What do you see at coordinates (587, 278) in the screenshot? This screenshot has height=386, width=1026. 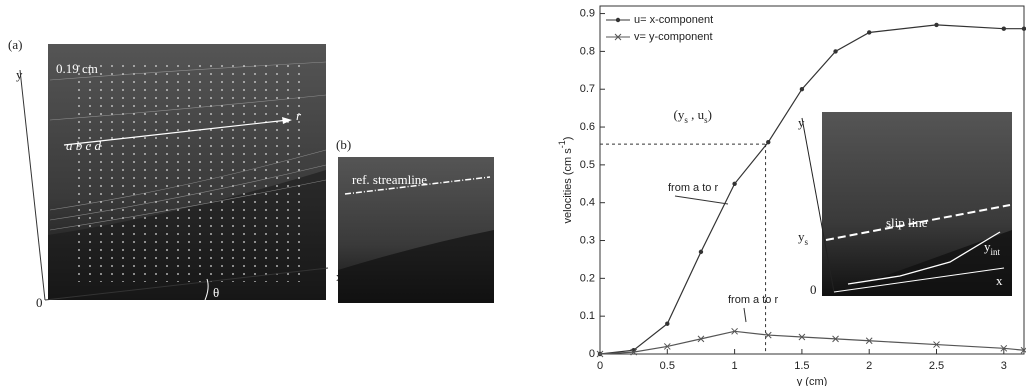 I see `y-tick-label: 0.2` at bounding box center [587, 278].